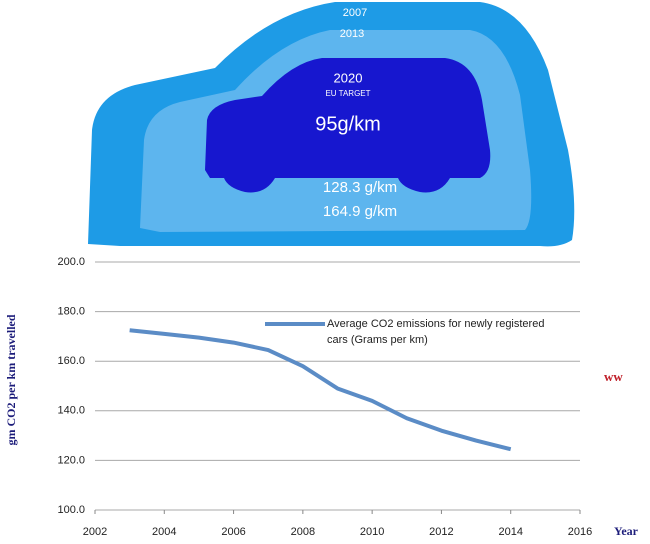 The height and width of the screenshot is (544, 650). I want to click on x-tick-label: 2010, so click(372, 532).